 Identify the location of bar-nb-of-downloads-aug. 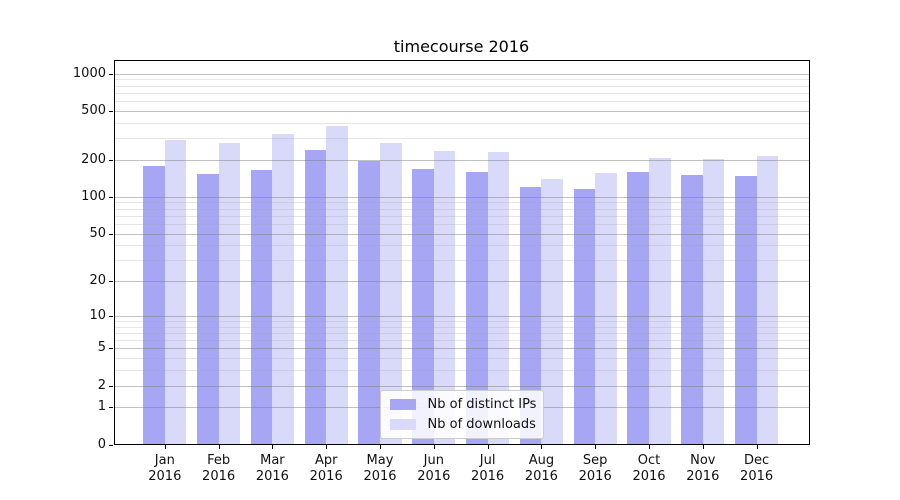
(552, 311).